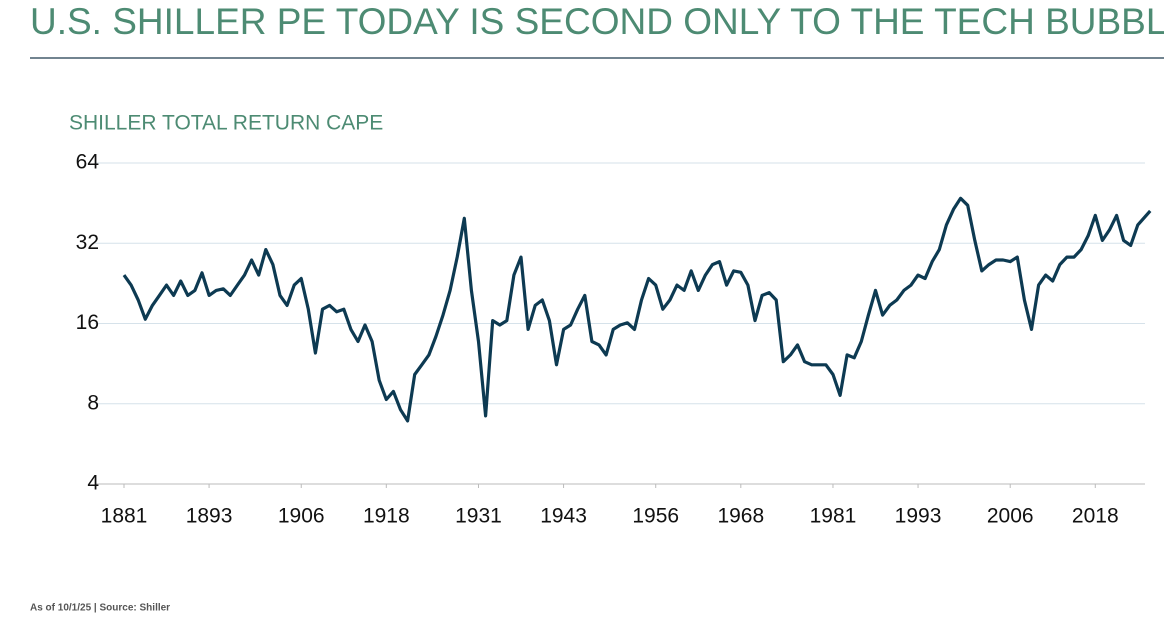 The image size is (1164, 622). What do you see at coordinates (563, 516) in the screenshot?
I see `x-tick-label: 1943` at bounding box center [563, 516].